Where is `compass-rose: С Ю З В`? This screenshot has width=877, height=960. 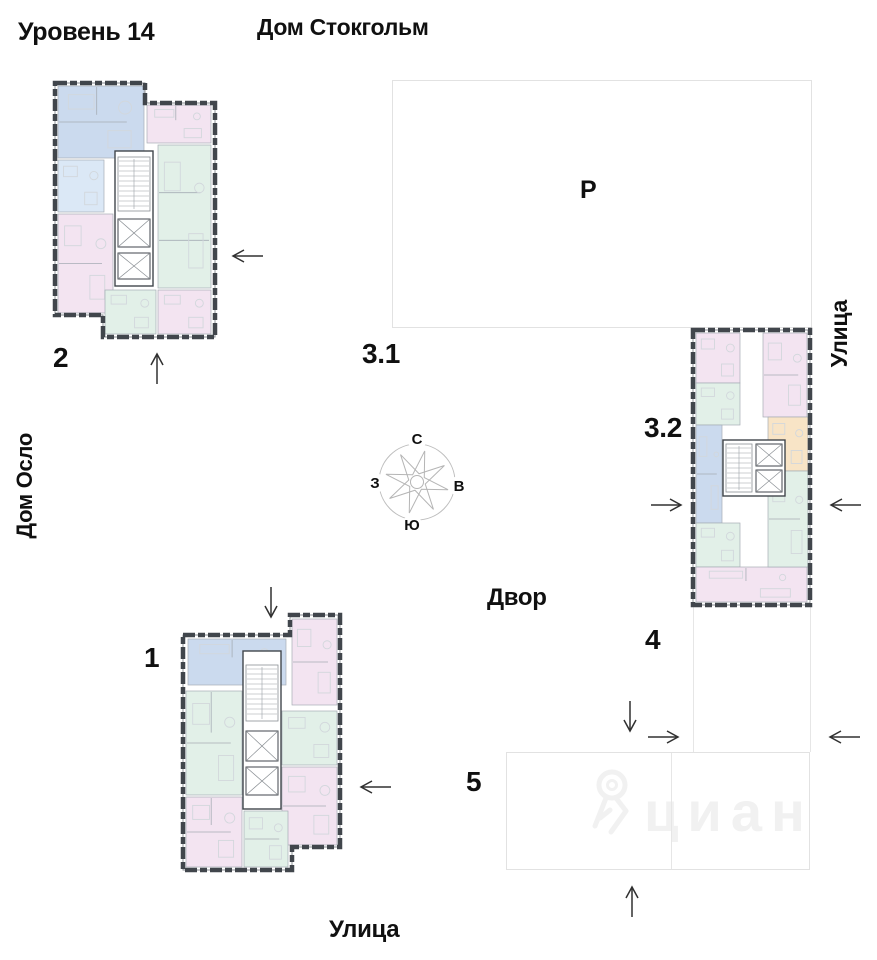 compass-rose: С Ю З В is located at coordinates (417, 482).